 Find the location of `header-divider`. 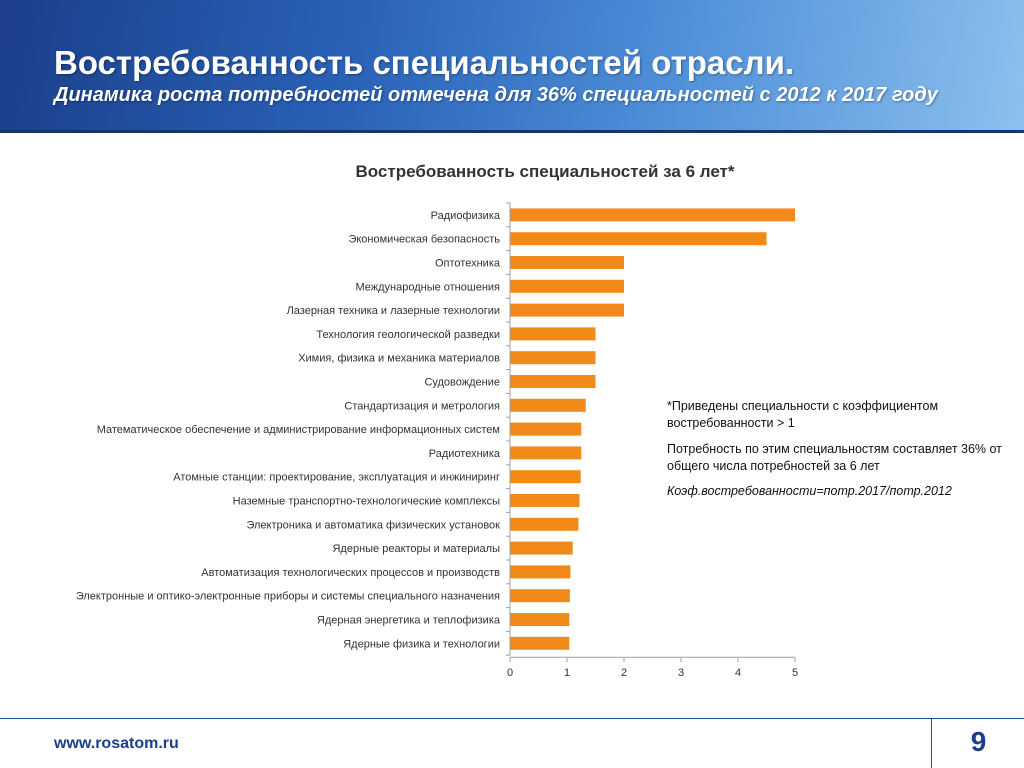

header-divider is located at coordinates (512, 131).